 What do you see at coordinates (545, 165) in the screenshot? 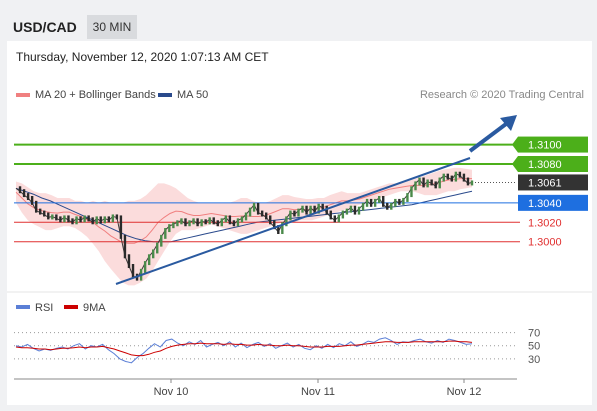
I see `level-label-resistance: 1.3080` at bounding box center [545, 165].